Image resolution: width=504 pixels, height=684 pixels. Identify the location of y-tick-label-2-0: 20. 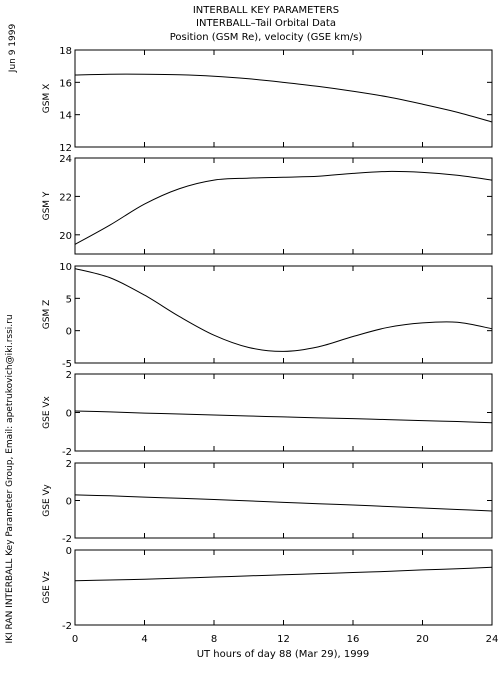
(65, 236).